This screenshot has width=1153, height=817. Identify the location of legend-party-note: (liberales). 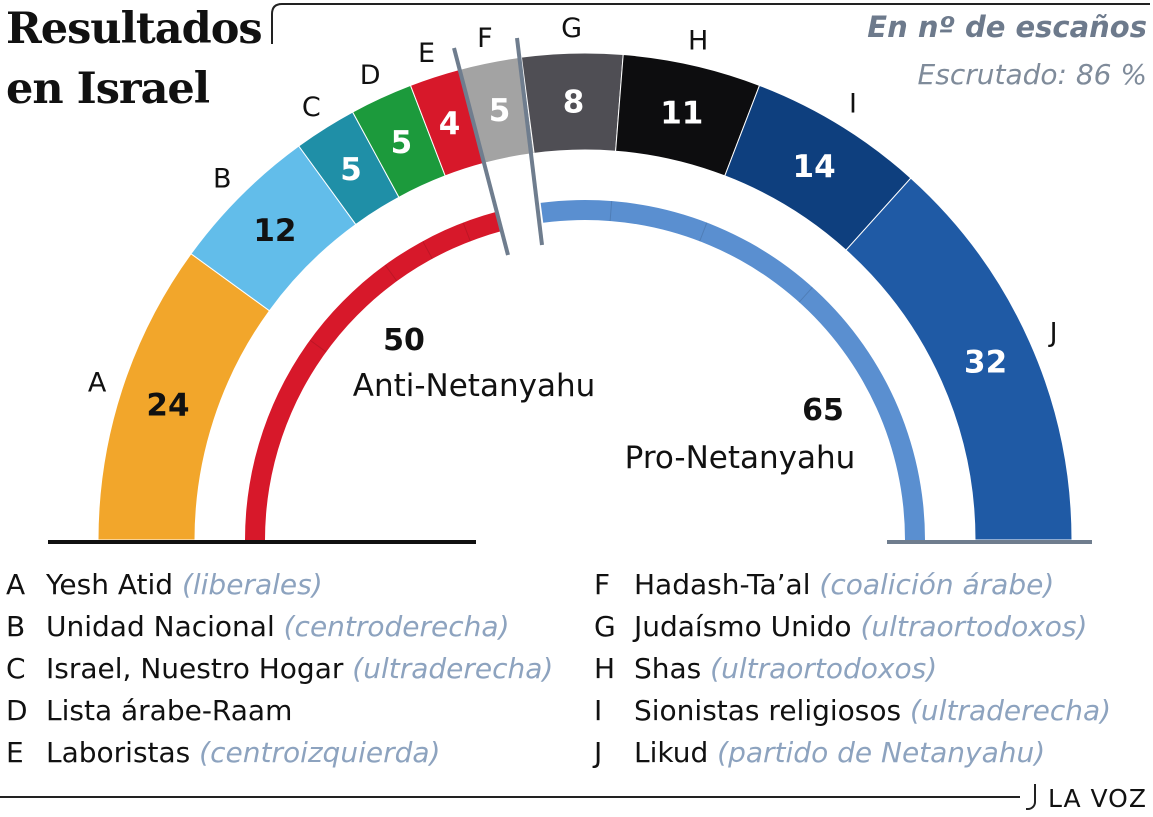
(252, 584).